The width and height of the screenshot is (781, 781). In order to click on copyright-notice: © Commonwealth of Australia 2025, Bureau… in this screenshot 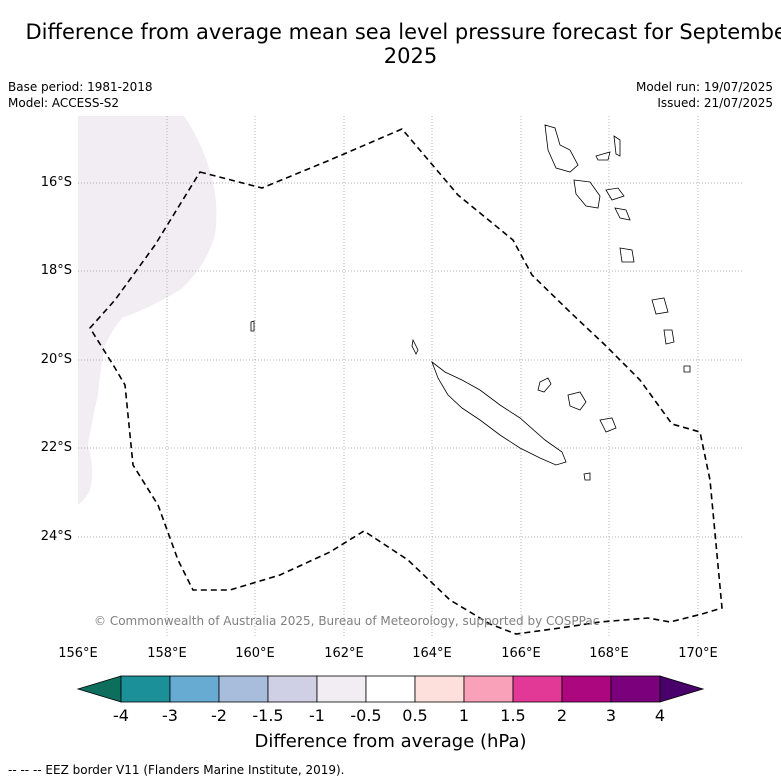, I will do `click(347, 621)`.